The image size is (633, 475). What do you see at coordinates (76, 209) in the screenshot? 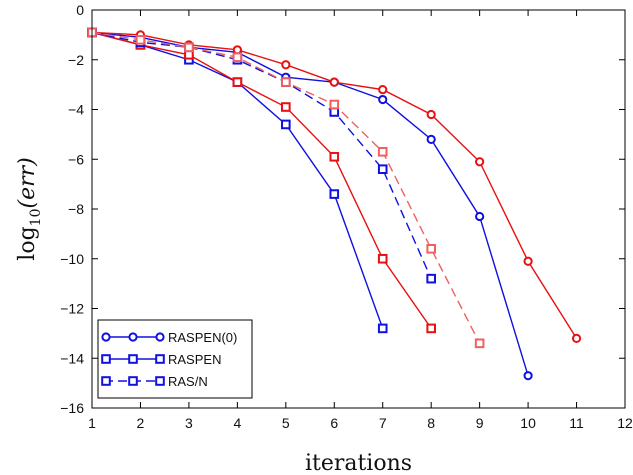
I see `y-tick-label: −8` at bounding box center [76, 209].